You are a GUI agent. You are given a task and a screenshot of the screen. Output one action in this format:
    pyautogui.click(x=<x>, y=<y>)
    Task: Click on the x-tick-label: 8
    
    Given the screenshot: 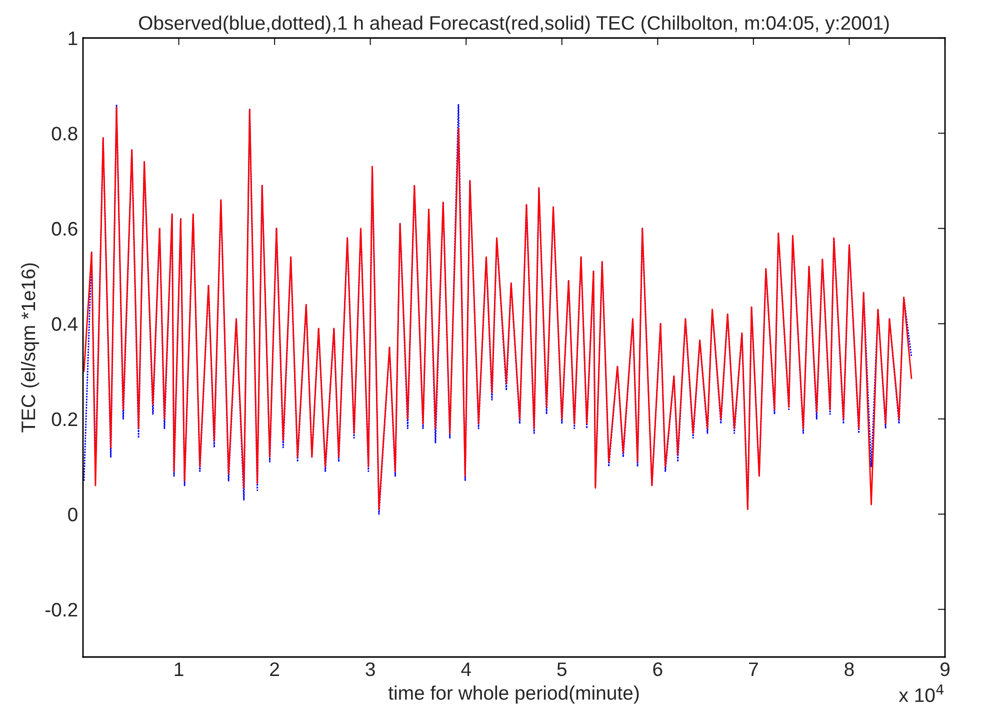 What is the action you would take?
    pyautogui.click(x=849, y=669)
    